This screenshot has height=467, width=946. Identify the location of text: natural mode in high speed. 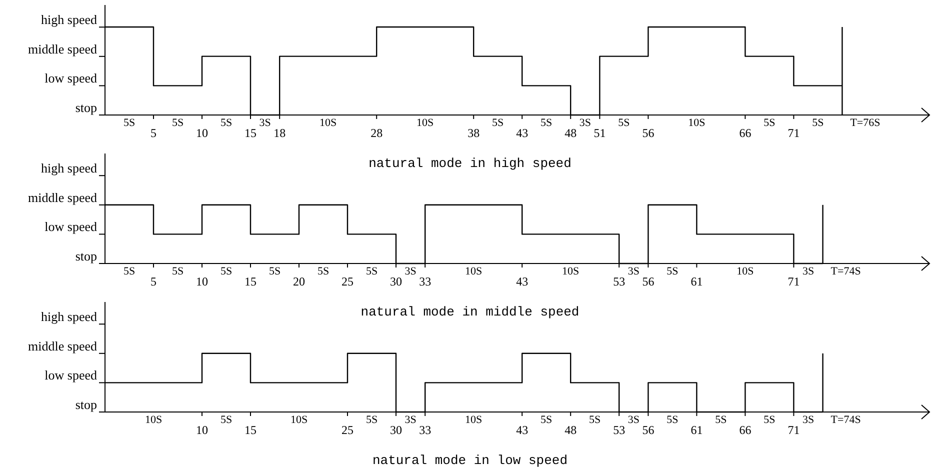
(470, 163).